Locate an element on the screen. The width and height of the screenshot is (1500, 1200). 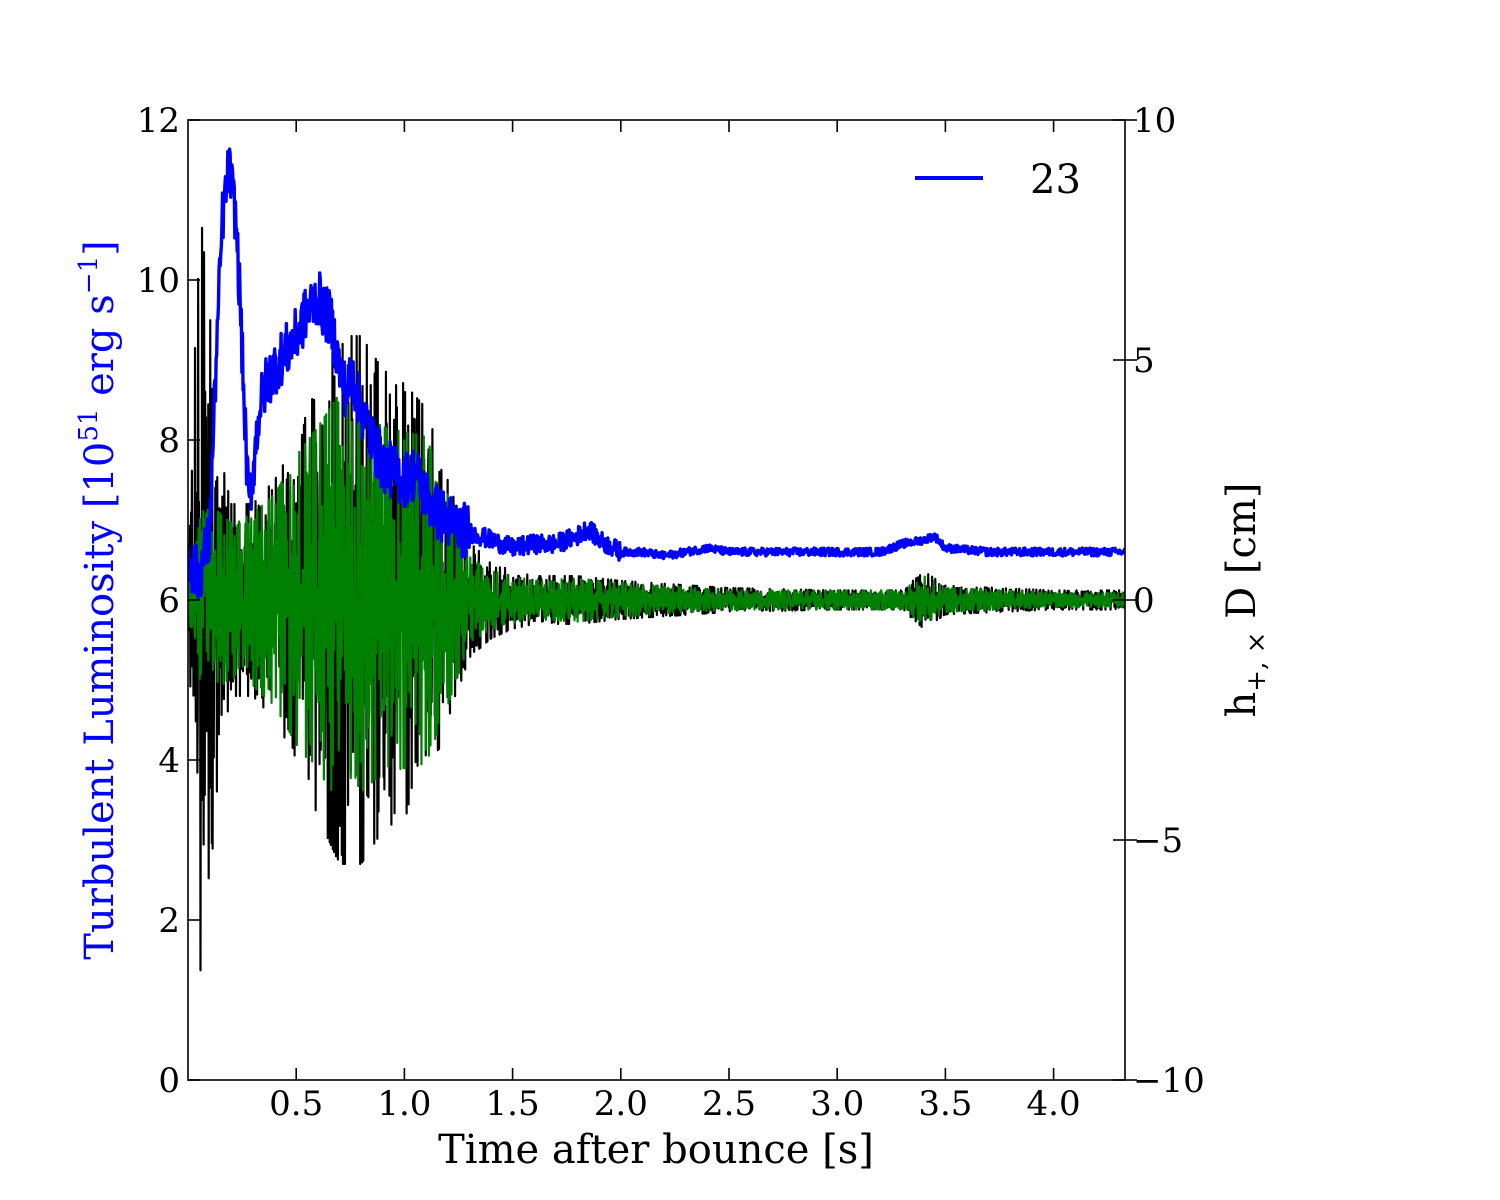
y-right-tick-label-4: 10 is located at coordinates (1154, 121).